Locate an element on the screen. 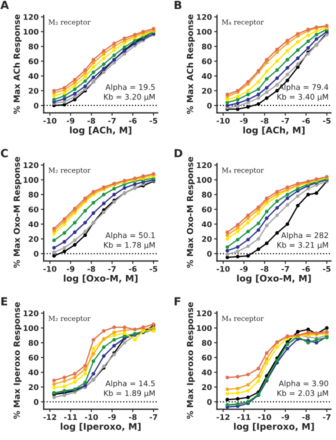 The height and width of the screenshot is (440, 336). chart-title: C is located at coordinates (4, 153).